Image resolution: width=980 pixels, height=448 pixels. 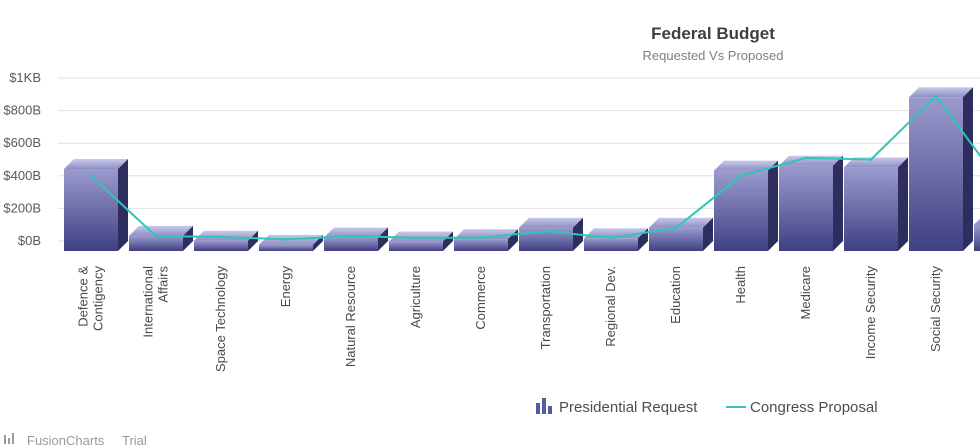 What do you see at coordinates (814, 407) in the screenshot?
I see `legend-label-congress-proposal: Congress Proposal` at bounding box center [814, 407].